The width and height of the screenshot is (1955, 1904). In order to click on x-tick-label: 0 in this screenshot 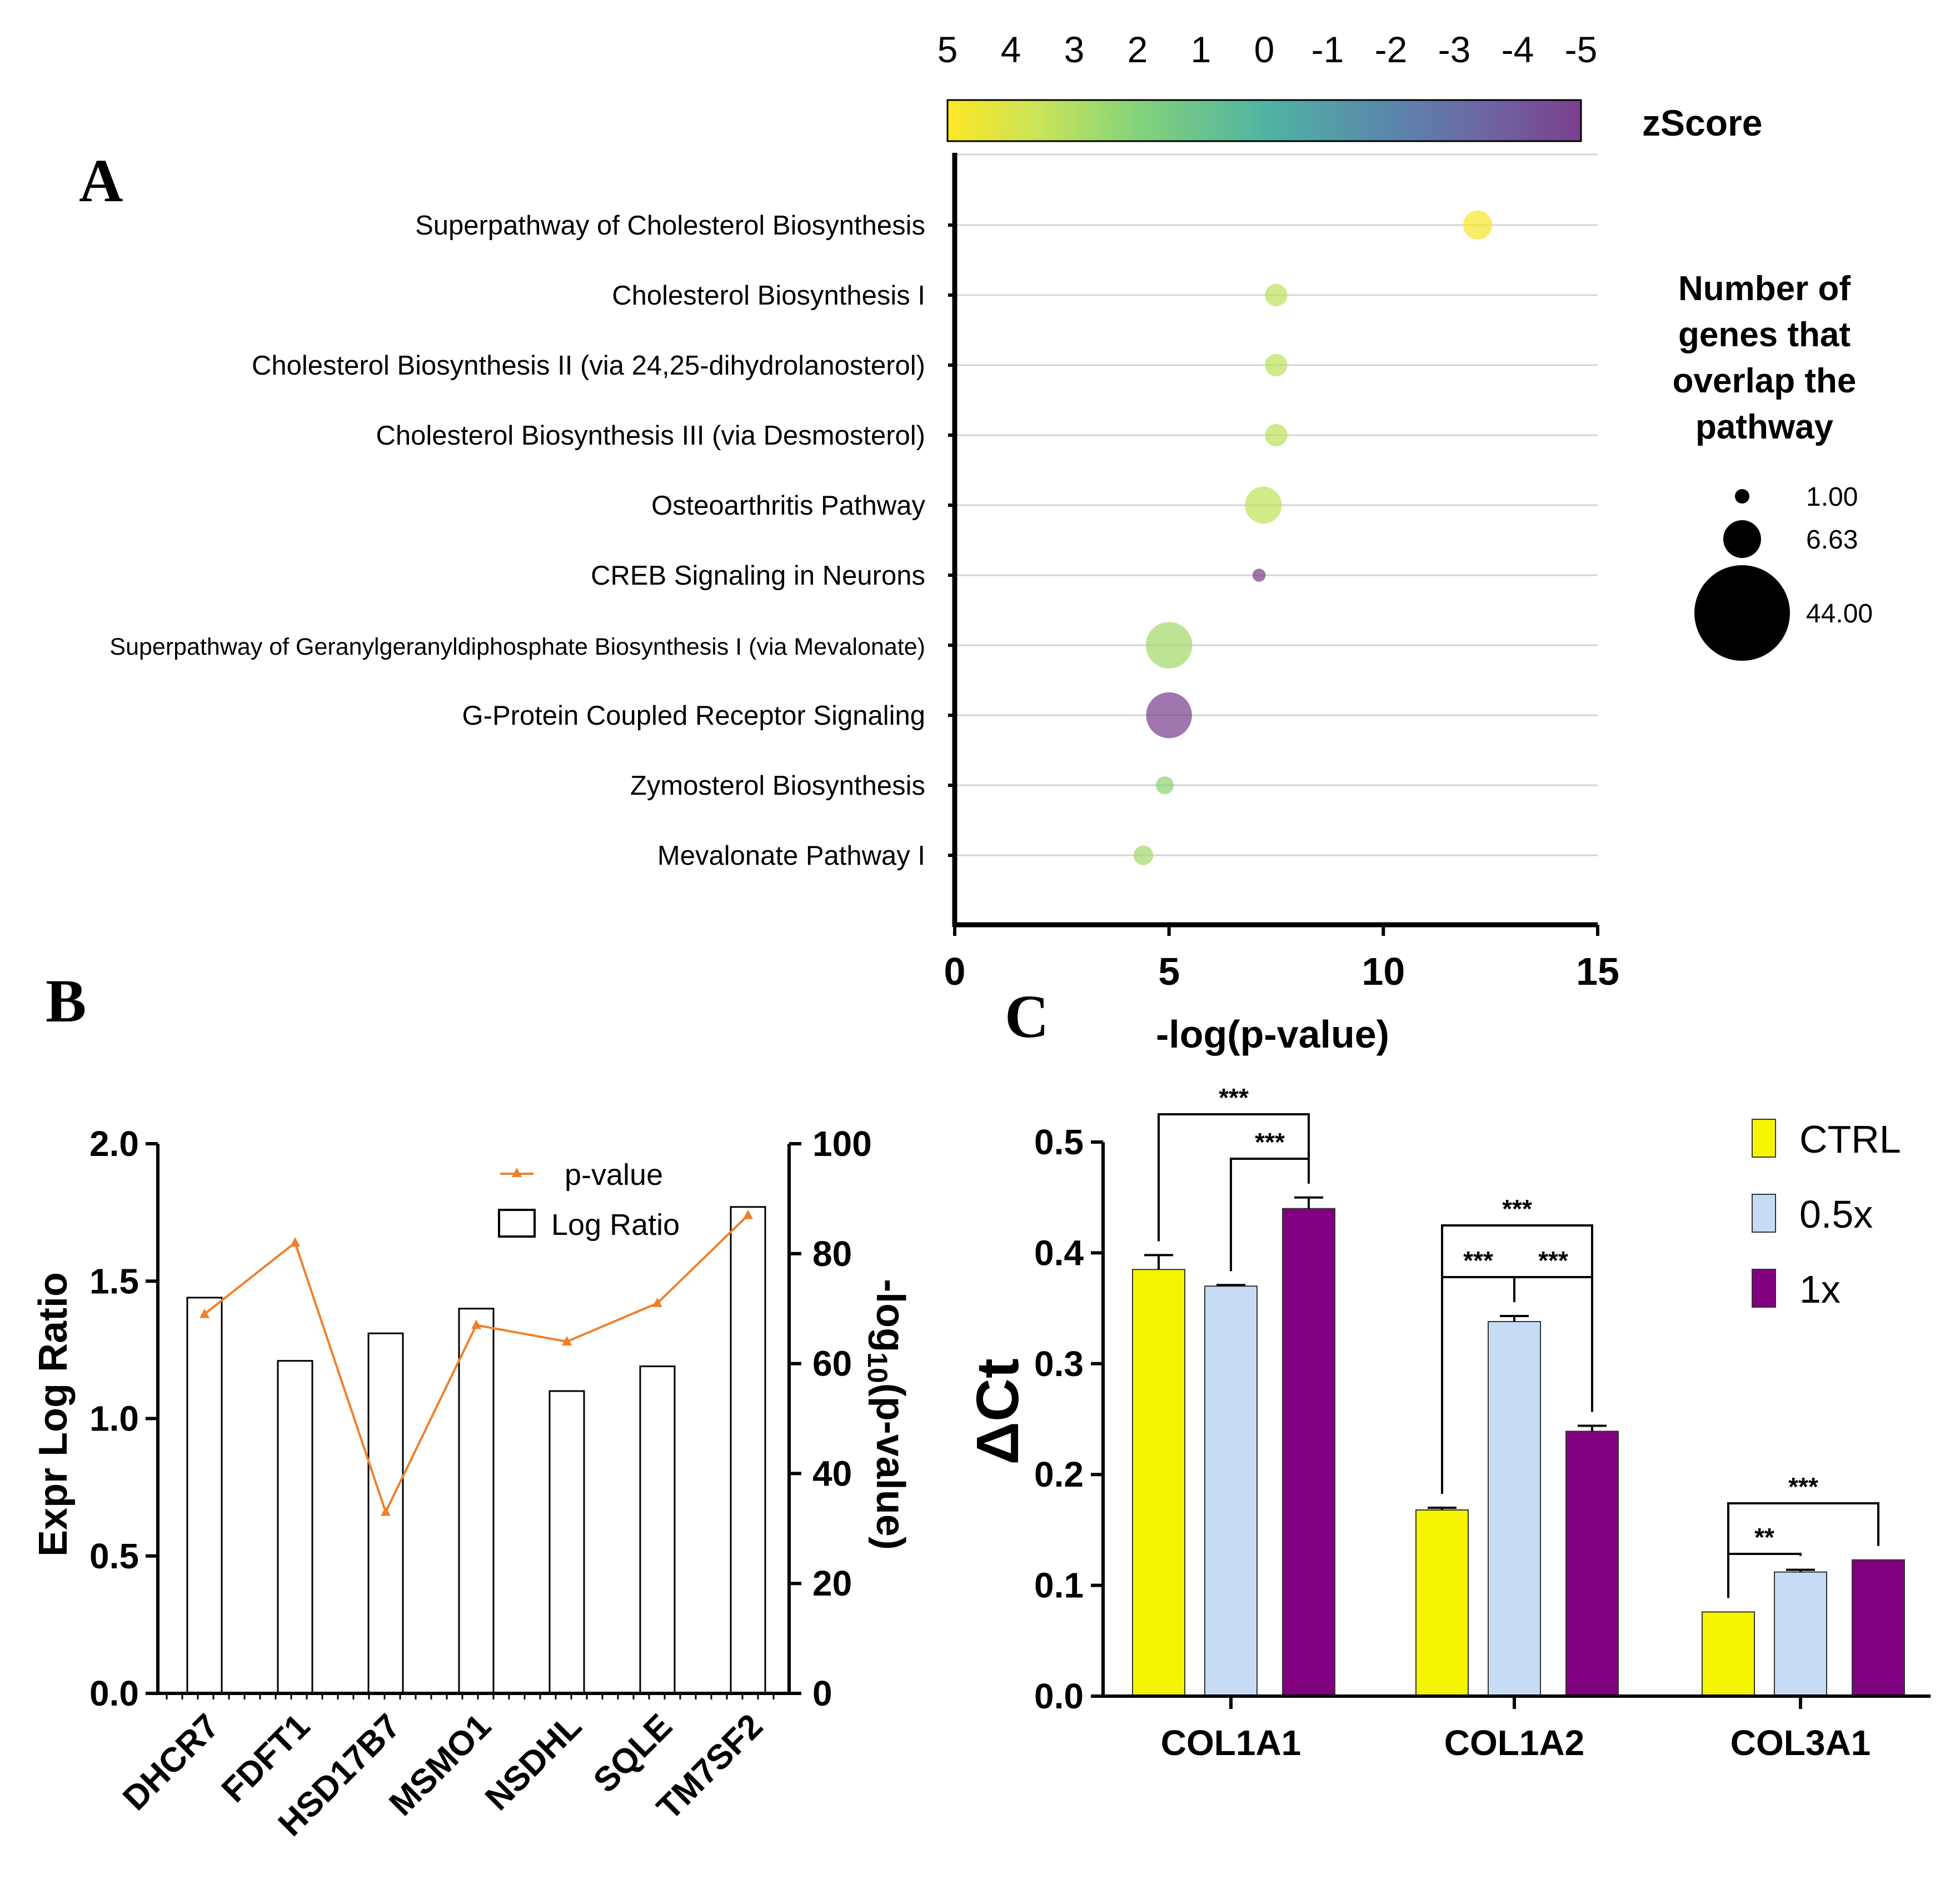, I will do `click(955, 971)`.